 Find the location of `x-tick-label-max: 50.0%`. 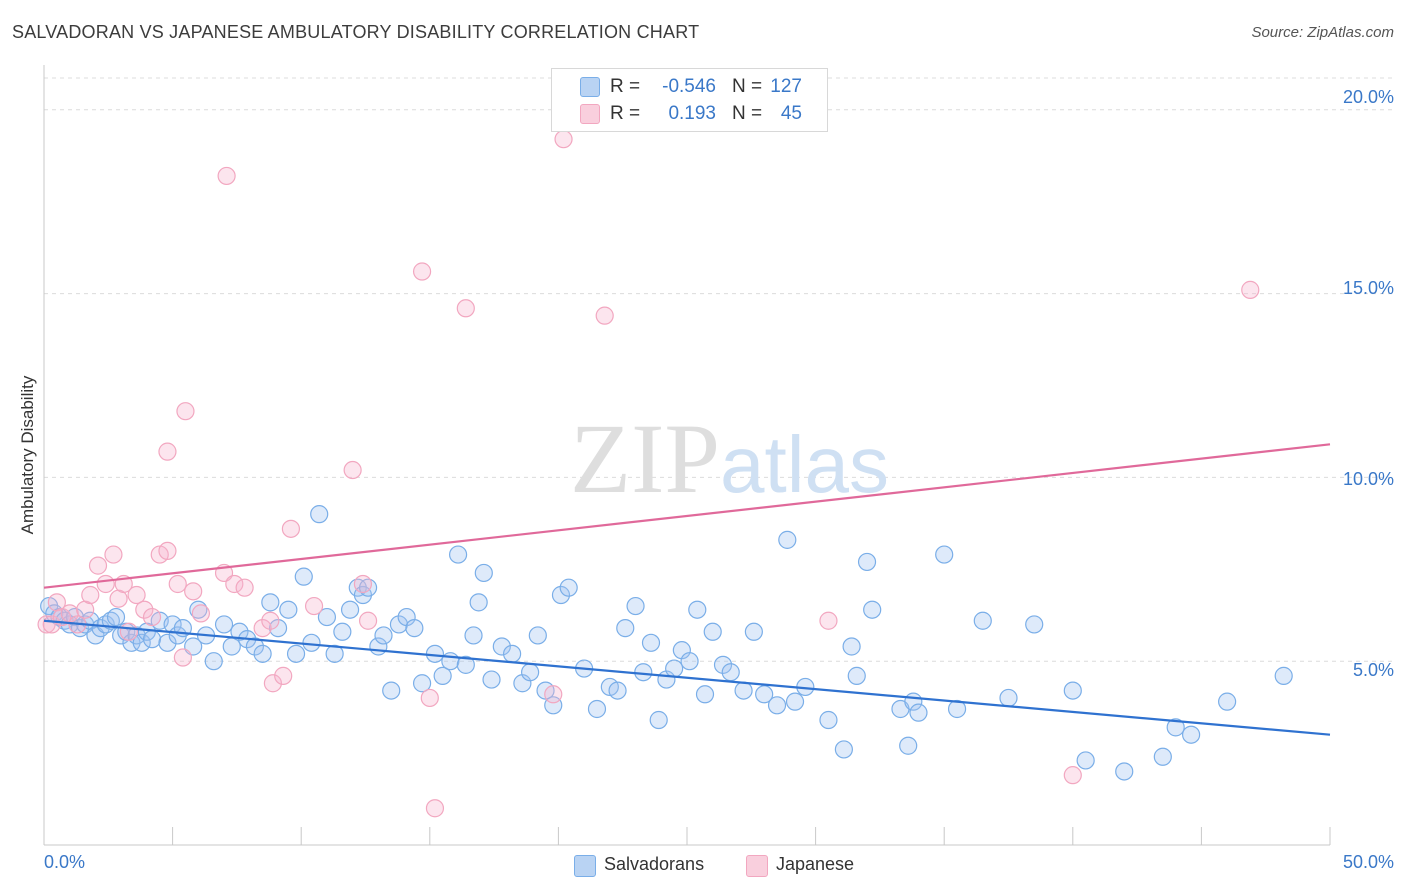

x-tick-label-max: 50.0% is located at coordinates (1368, 862).